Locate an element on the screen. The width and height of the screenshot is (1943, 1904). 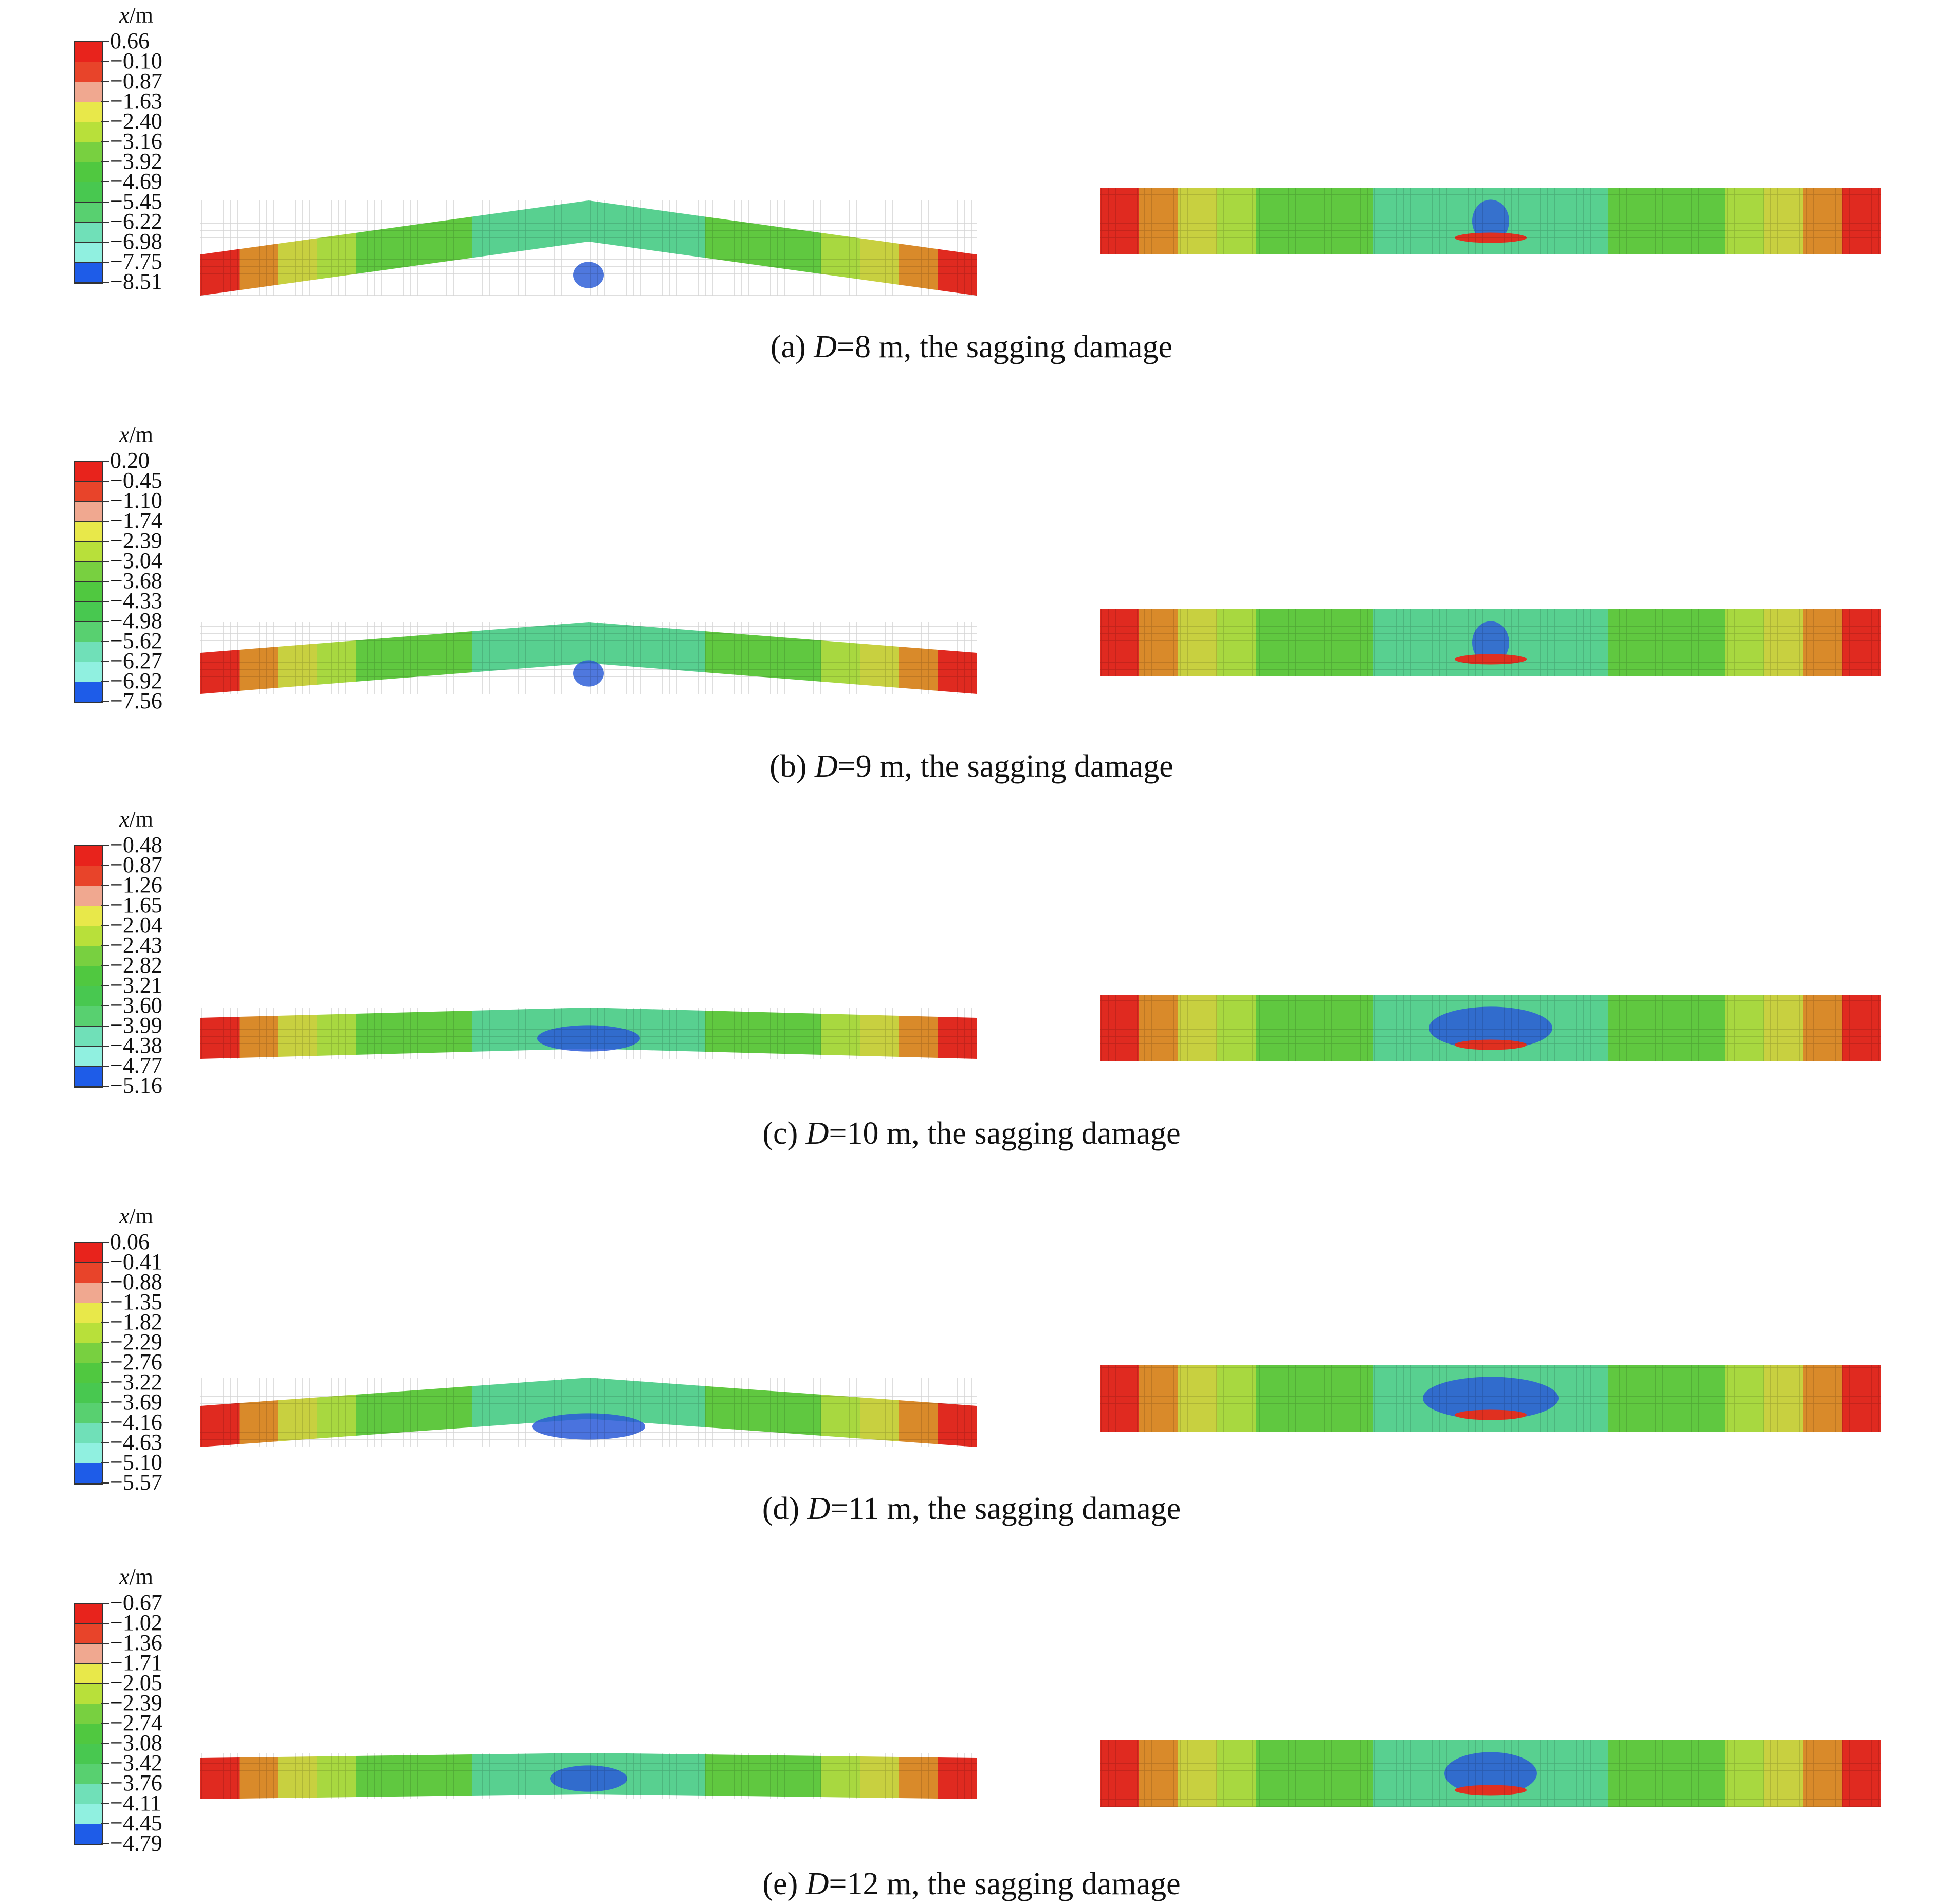
legend-value: −4.33 is located at coordinates (136, 601).